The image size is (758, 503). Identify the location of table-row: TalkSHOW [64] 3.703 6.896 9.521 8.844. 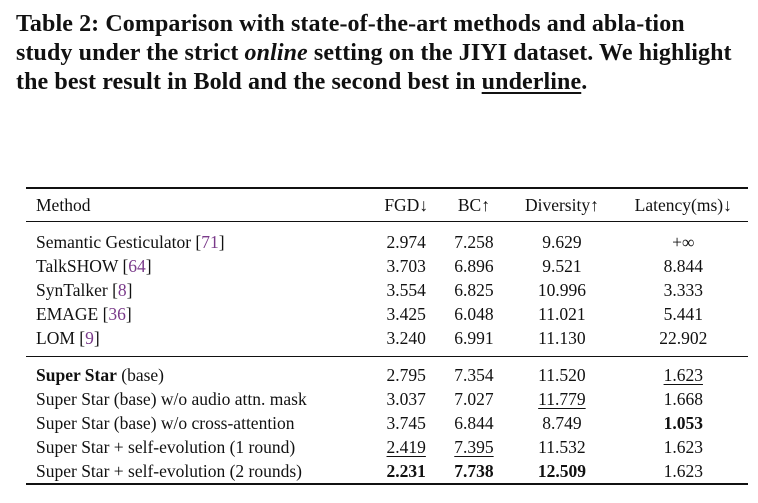
(387, 266).